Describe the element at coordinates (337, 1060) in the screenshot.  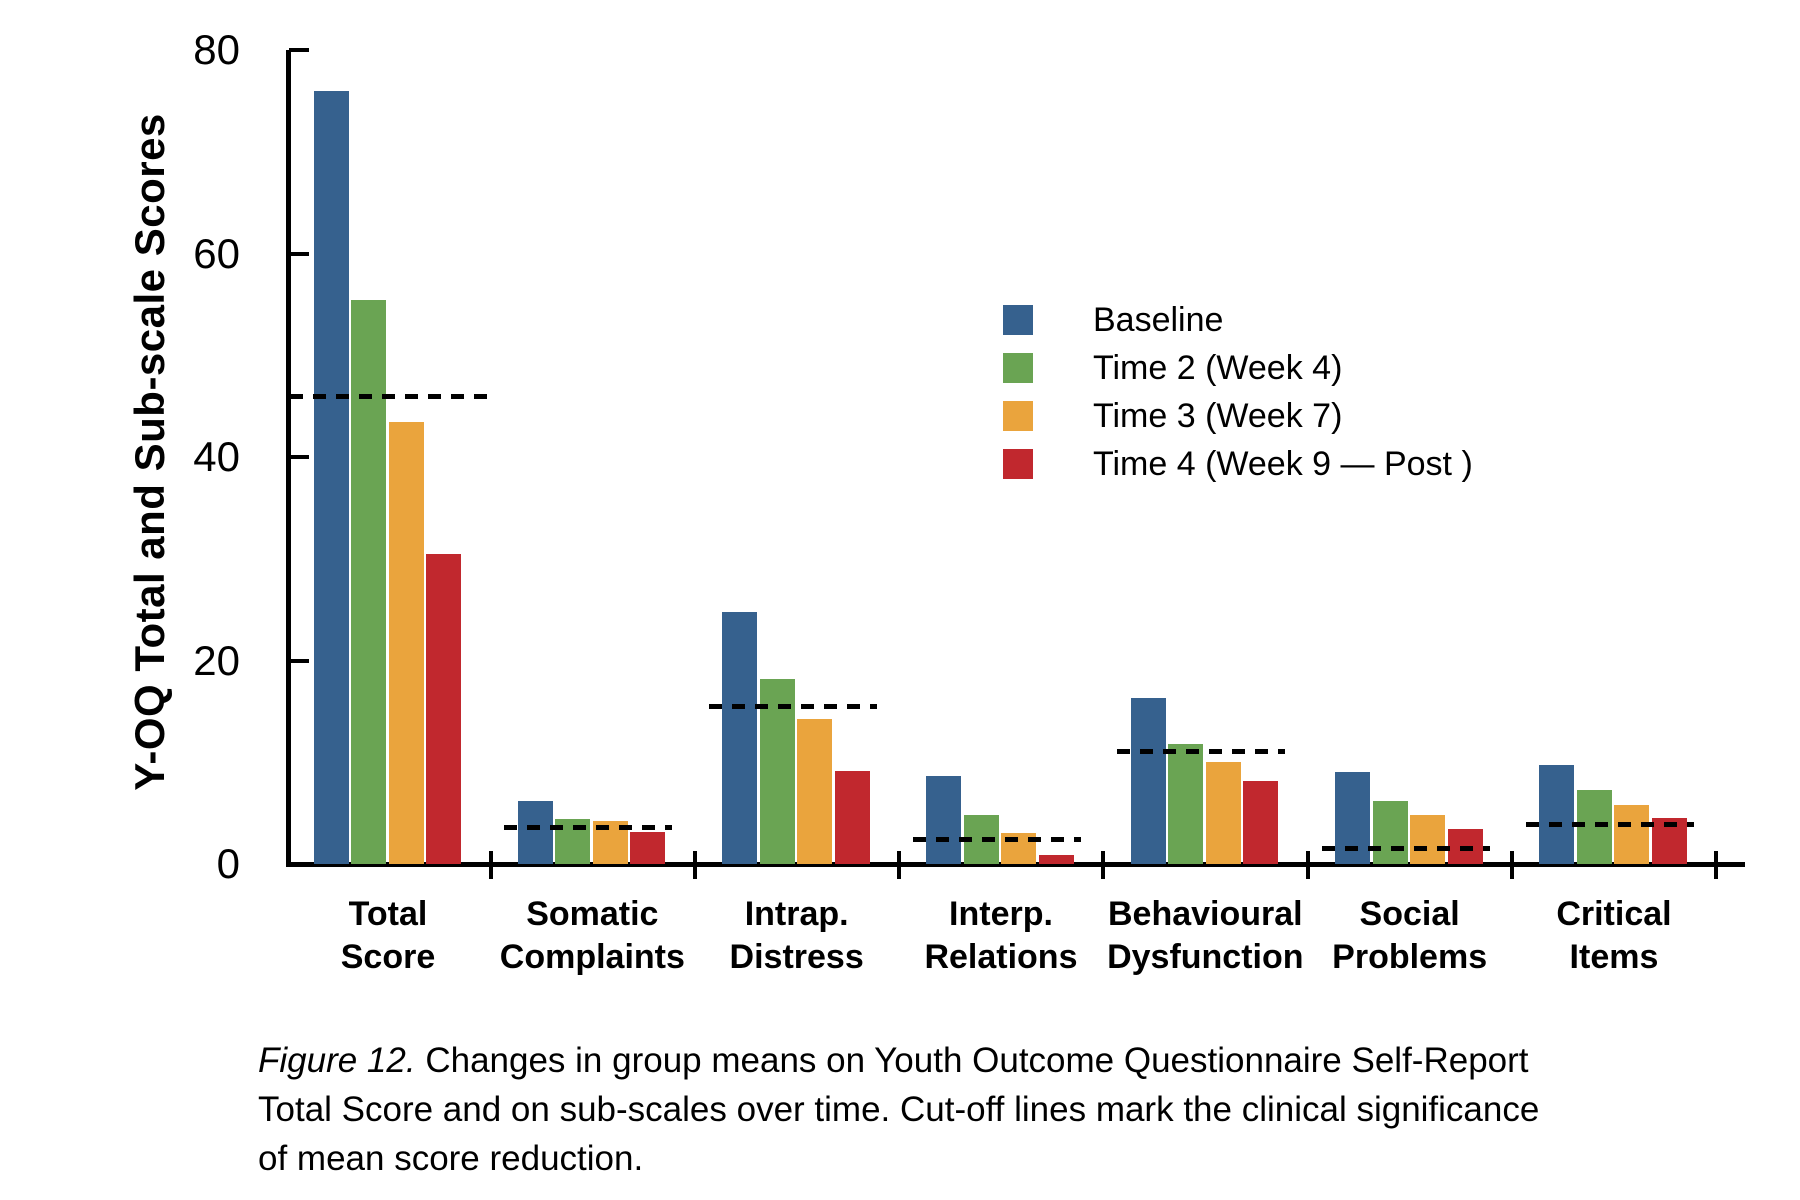
I see `caption-figure-number: Figure 12.` at that location.